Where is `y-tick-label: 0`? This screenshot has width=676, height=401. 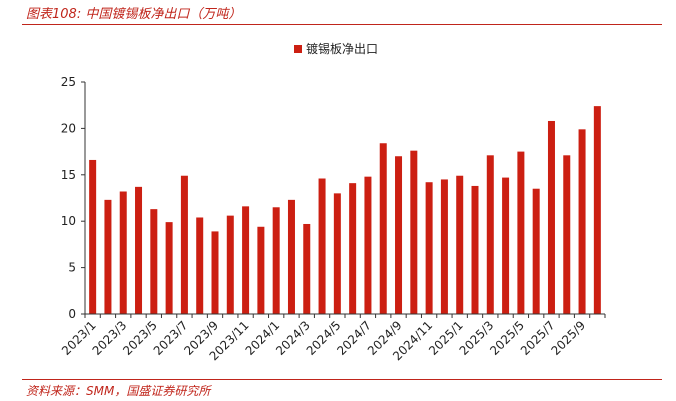 y-tick-label: 0 is located at coordinates (72, 314).